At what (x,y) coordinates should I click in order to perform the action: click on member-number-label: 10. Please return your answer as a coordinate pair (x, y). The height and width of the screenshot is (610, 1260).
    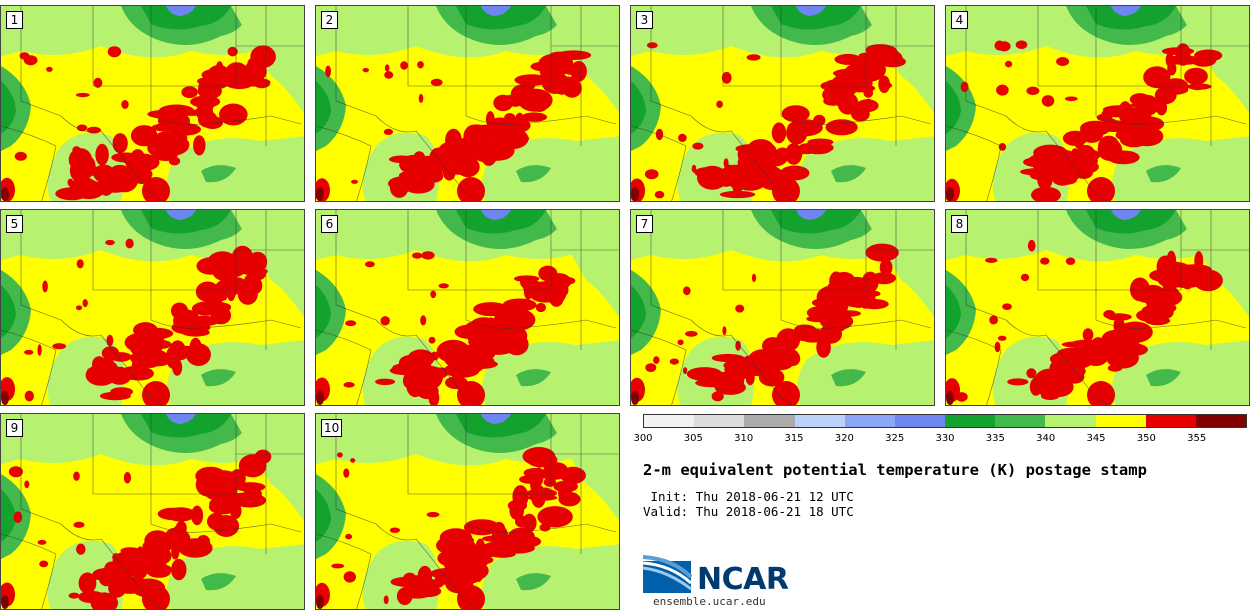
    Looking at the image, I should click on (332, 428).